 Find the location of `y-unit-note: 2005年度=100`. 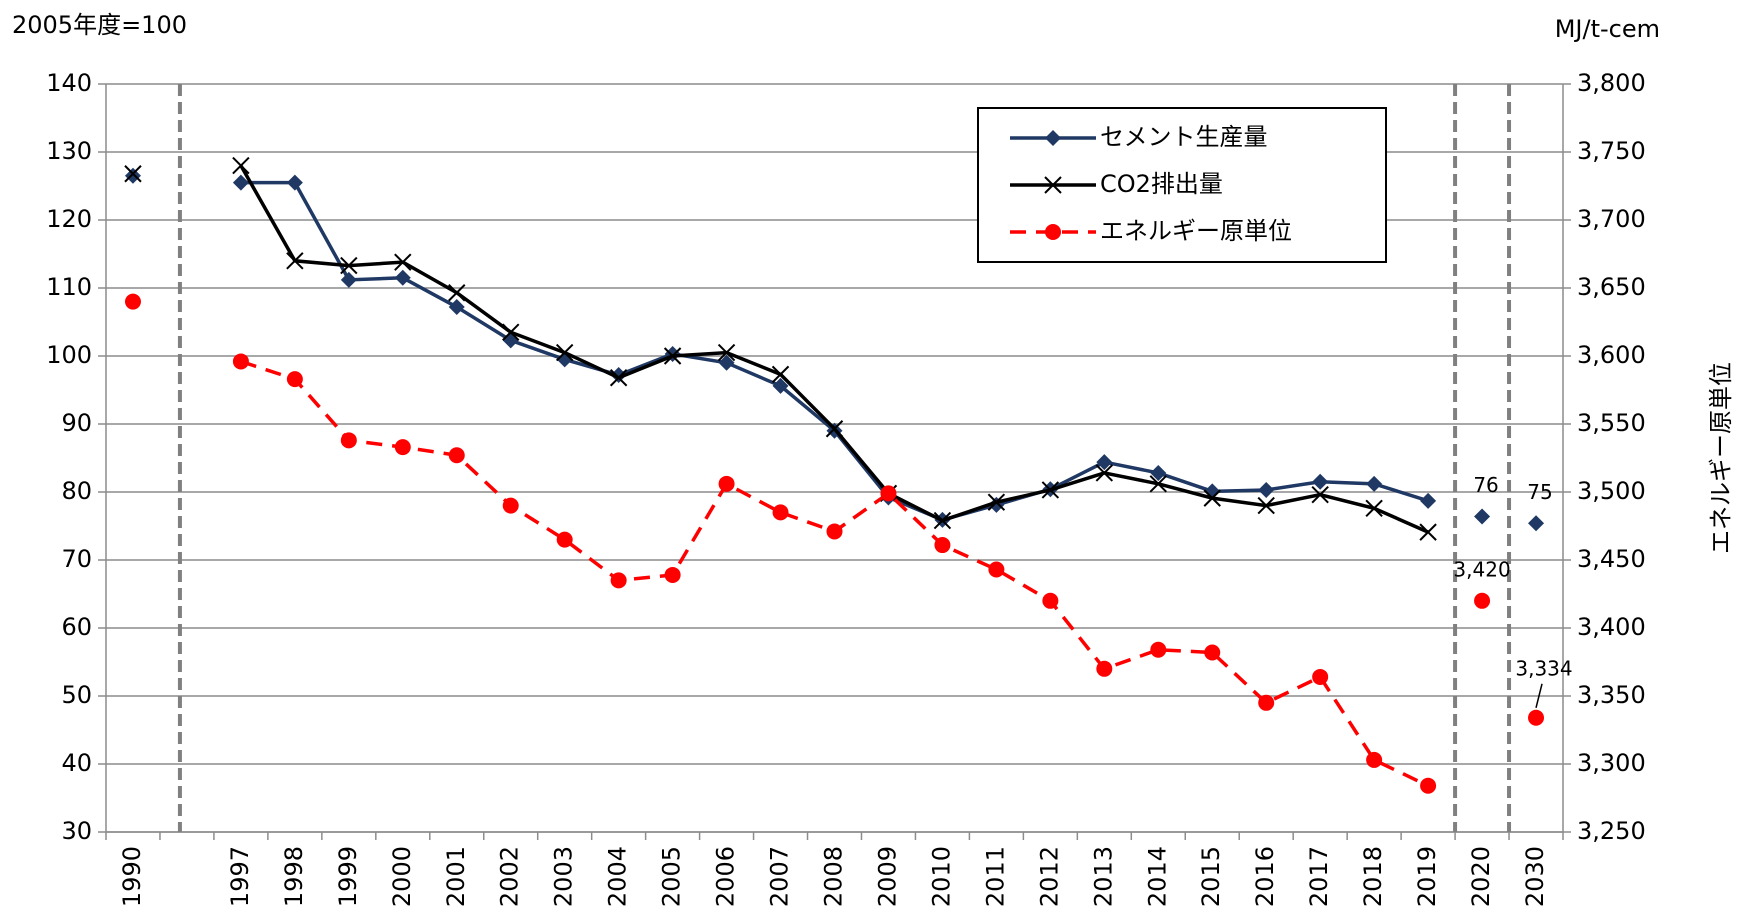

y-unit-note: 2005年度=100 is located at coordinates (99, 25).